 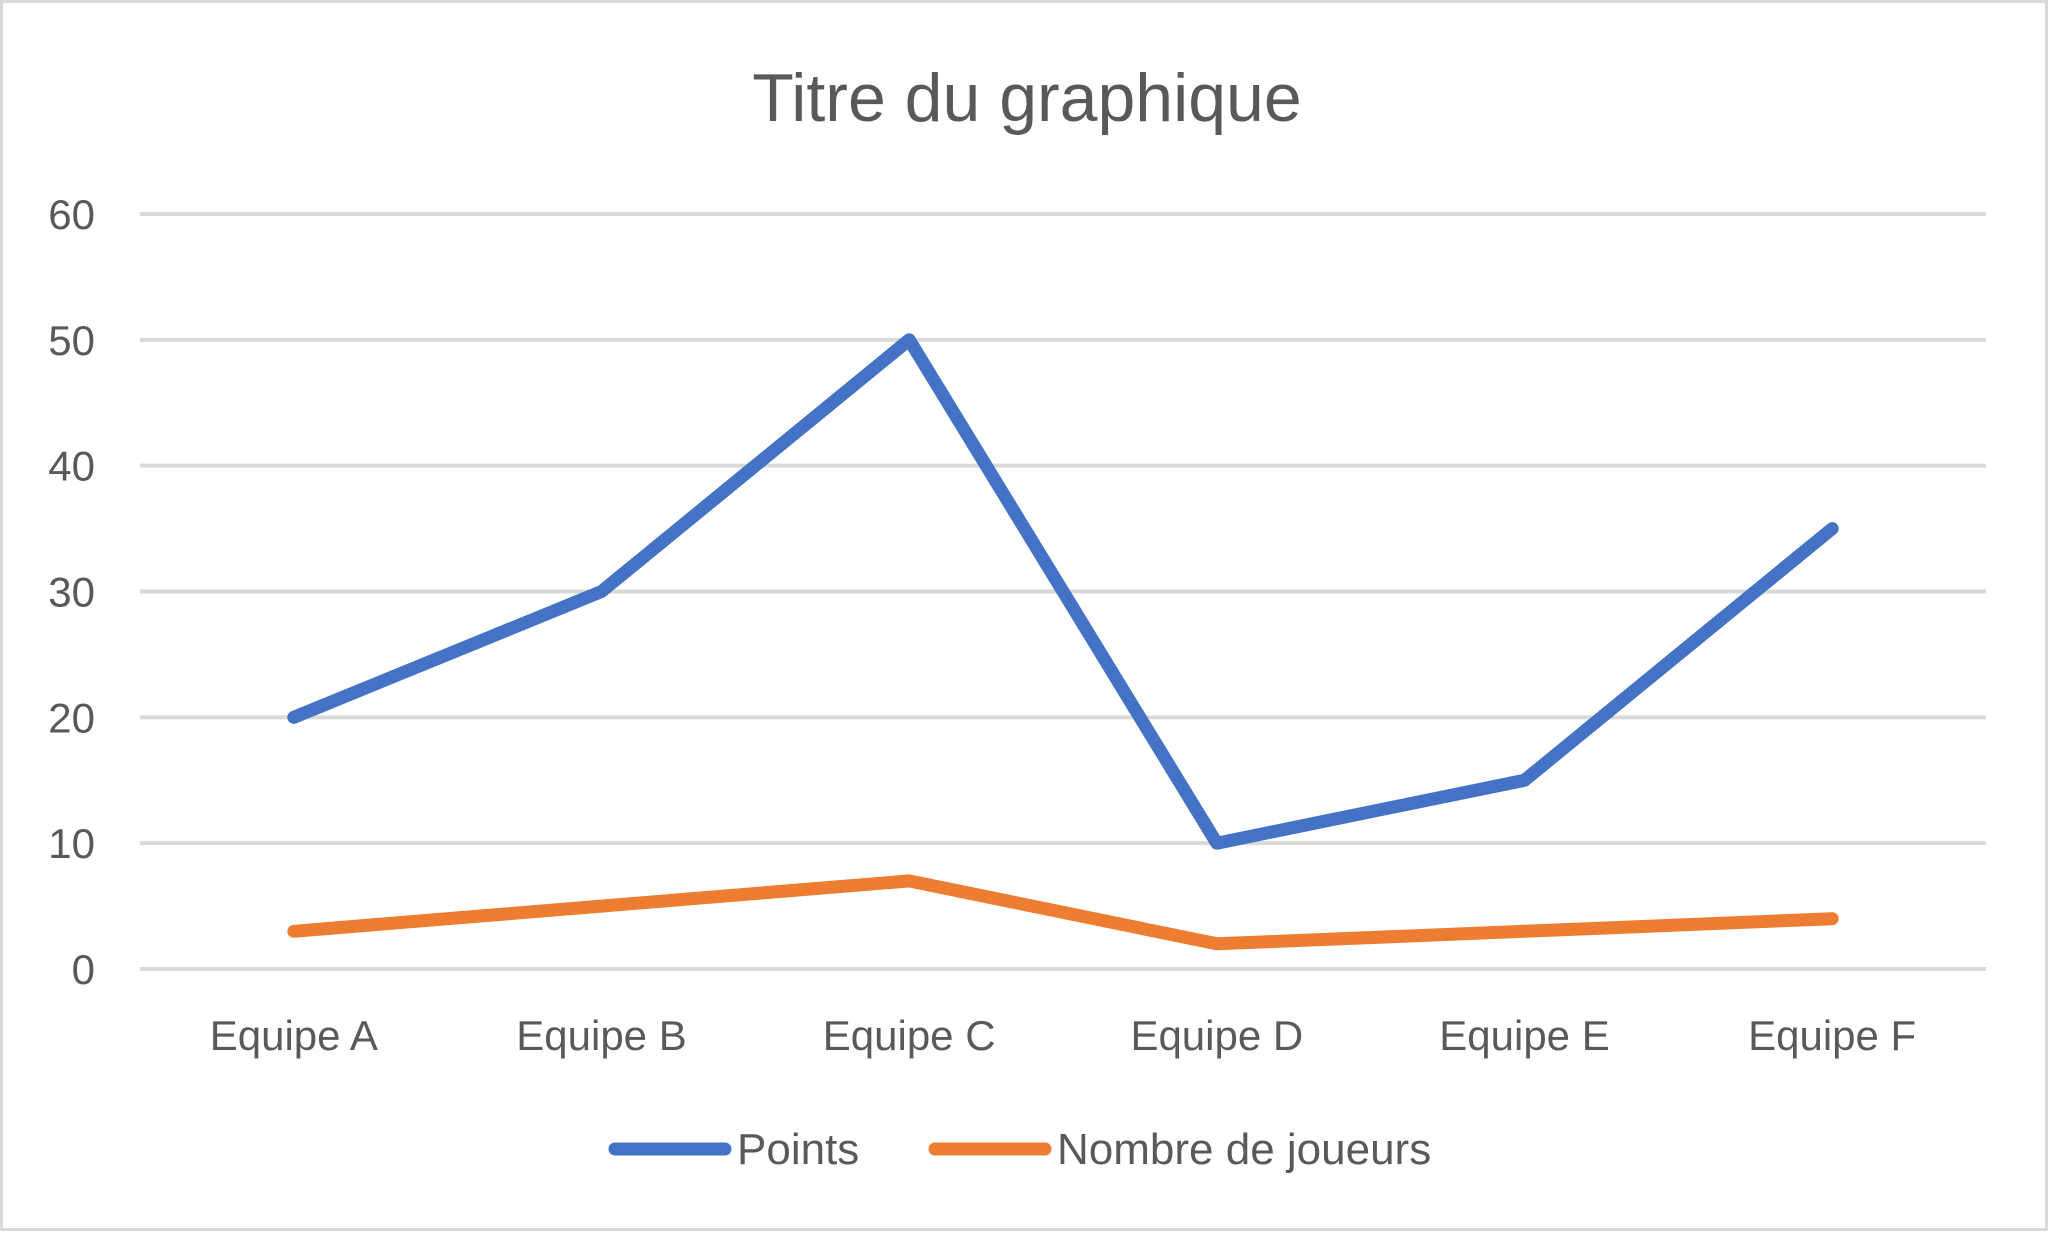 I want to click on y-tick-label: 60, so click(x=71, y=214).